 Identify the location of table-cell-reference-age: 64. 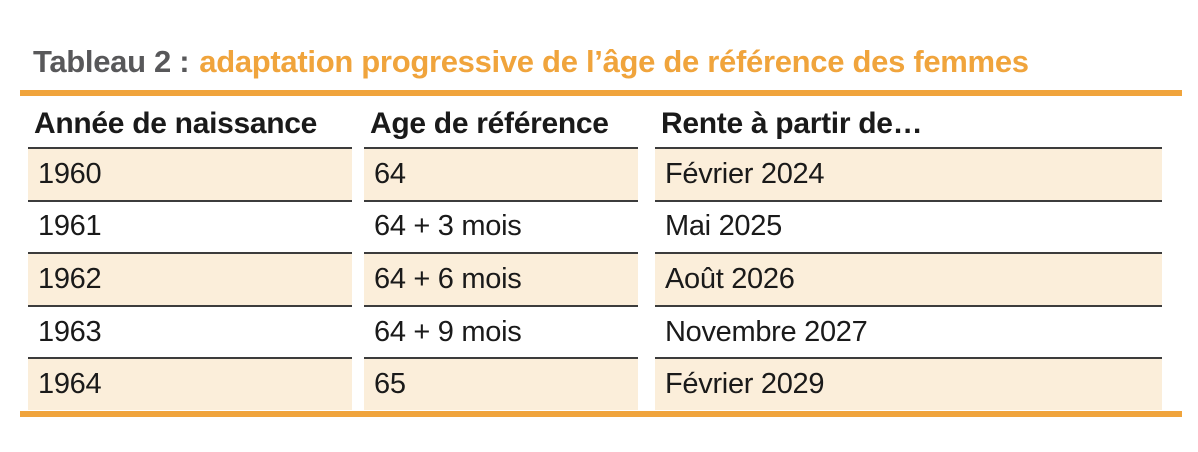
(501, 173).